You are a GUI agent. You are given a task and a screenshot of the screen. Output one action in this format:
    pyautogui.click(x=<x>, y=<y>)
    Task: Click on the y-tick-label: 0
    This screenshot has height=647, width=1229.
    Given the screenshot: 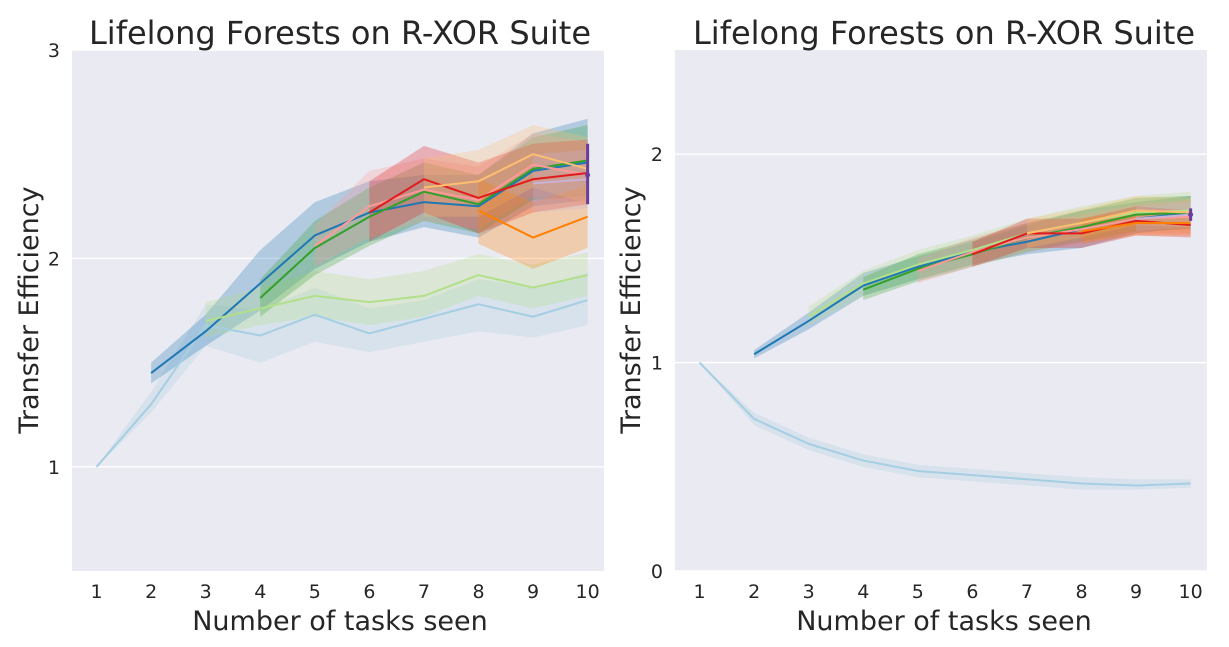 What is the action you would take?
    pyautogui.click(x=657, y=572)
    